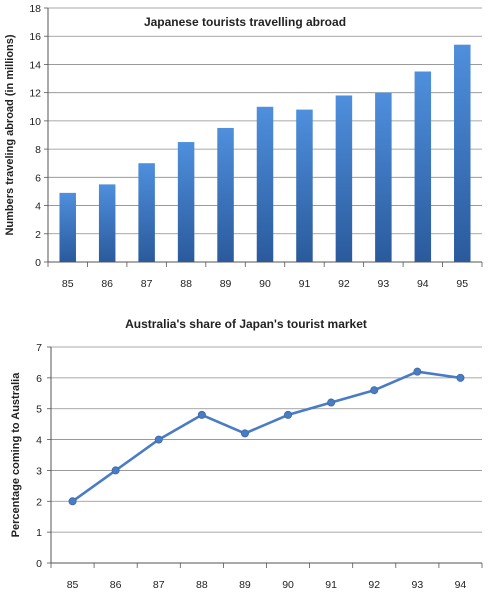 This screenshot has height=604, width=490. What do you see at coordinates (39, 348) in the screenshot?
I see `line-chart-y-tick-label: 7` at bounding box center [39, 348].